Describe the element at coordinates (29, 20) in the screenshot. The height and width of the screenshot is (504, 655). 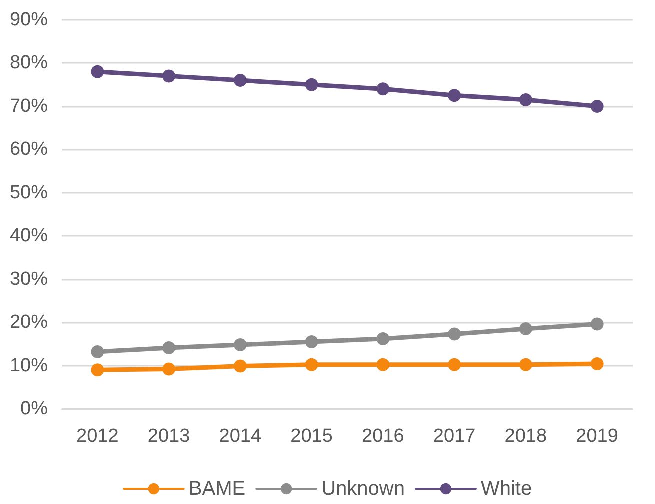
I see `y-tick-label: 90%` at that location.